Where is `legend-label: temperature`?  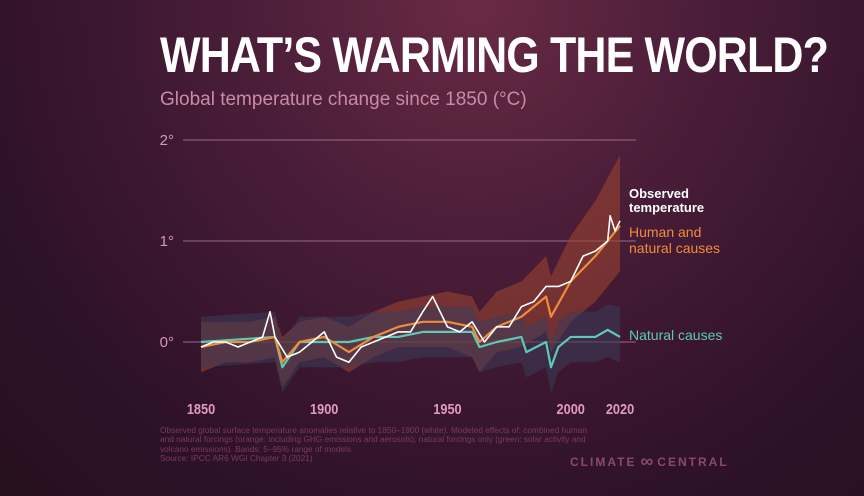 legend-label: temperature is located at coordinates (666, 207).